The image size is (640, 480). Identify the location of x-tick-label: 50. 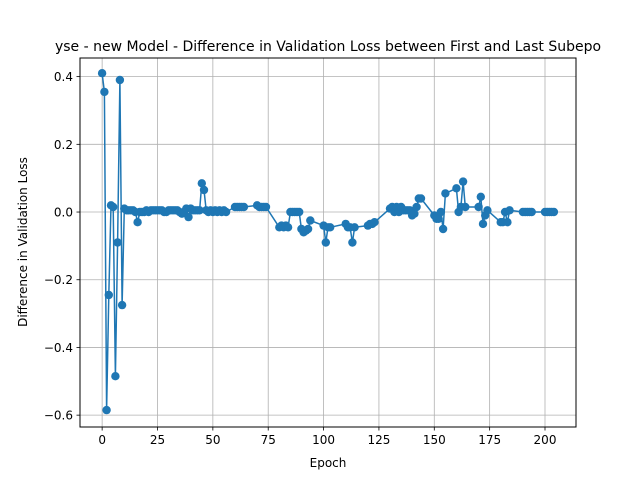
(212, 440).